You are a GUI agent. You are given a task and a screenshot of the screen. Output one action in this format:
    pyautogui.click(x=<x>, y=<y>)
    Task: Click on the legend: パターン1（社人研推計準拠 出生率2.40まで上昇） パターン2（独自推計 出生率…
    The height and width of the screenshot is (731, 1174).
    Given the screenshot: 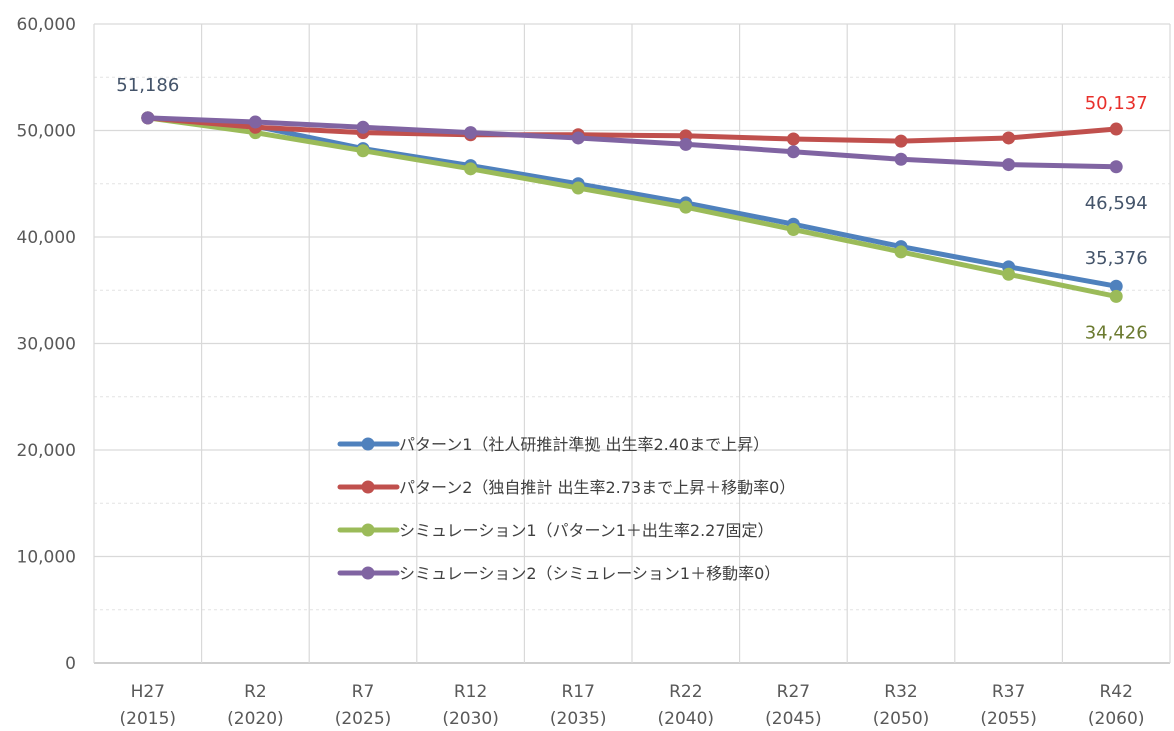 What is the action you would take?
    pyautogui.click(x=566, y=509)
    